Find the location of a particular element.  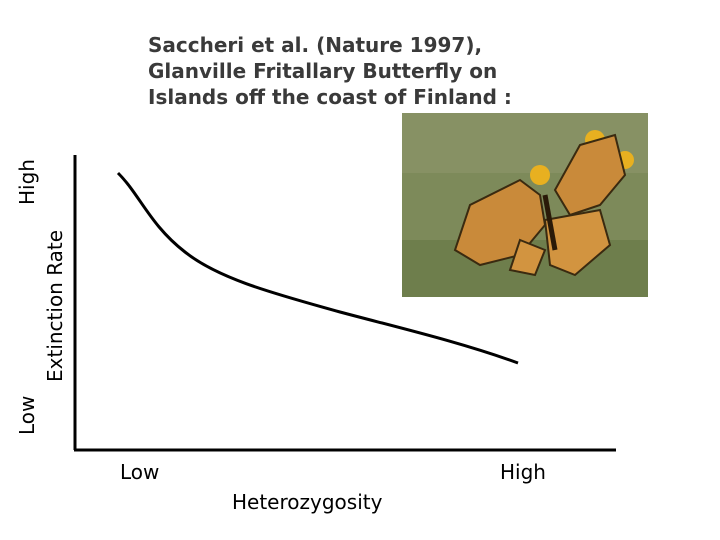

title-line: Islands off the coast of Finland : is located at coordinates (330, 97).